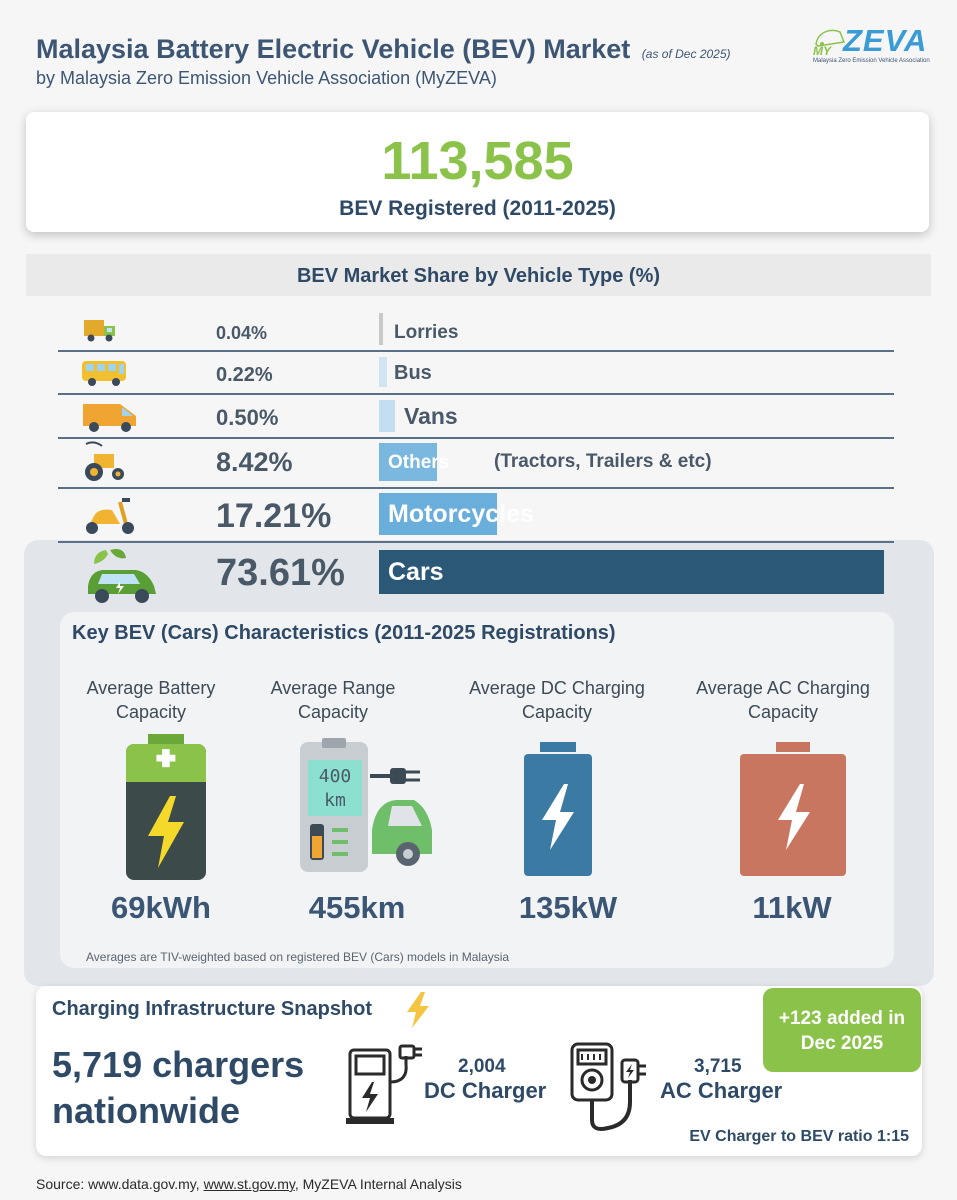 This screenshot has width=957, height=1200. I want to click on dc-battery-icon, so click(558, 809).